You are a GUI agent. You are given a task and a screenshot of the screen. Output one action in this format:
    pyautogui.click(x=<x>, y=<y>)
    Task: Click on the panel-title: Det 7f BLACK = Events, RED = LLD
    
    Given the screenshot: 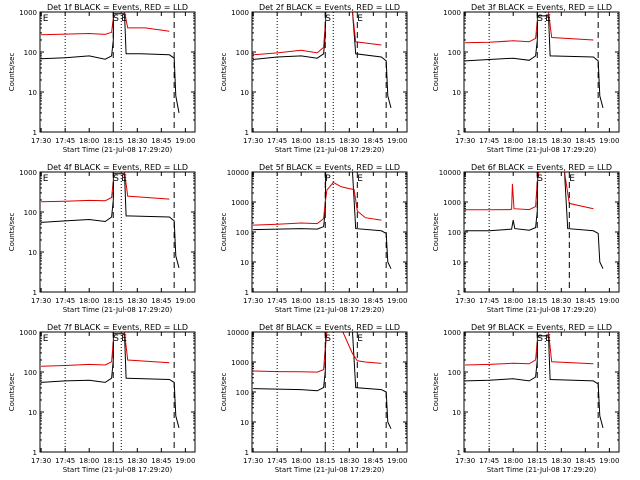 What is the action you would take?
    pyautogui.click(x=117, y=327)
    